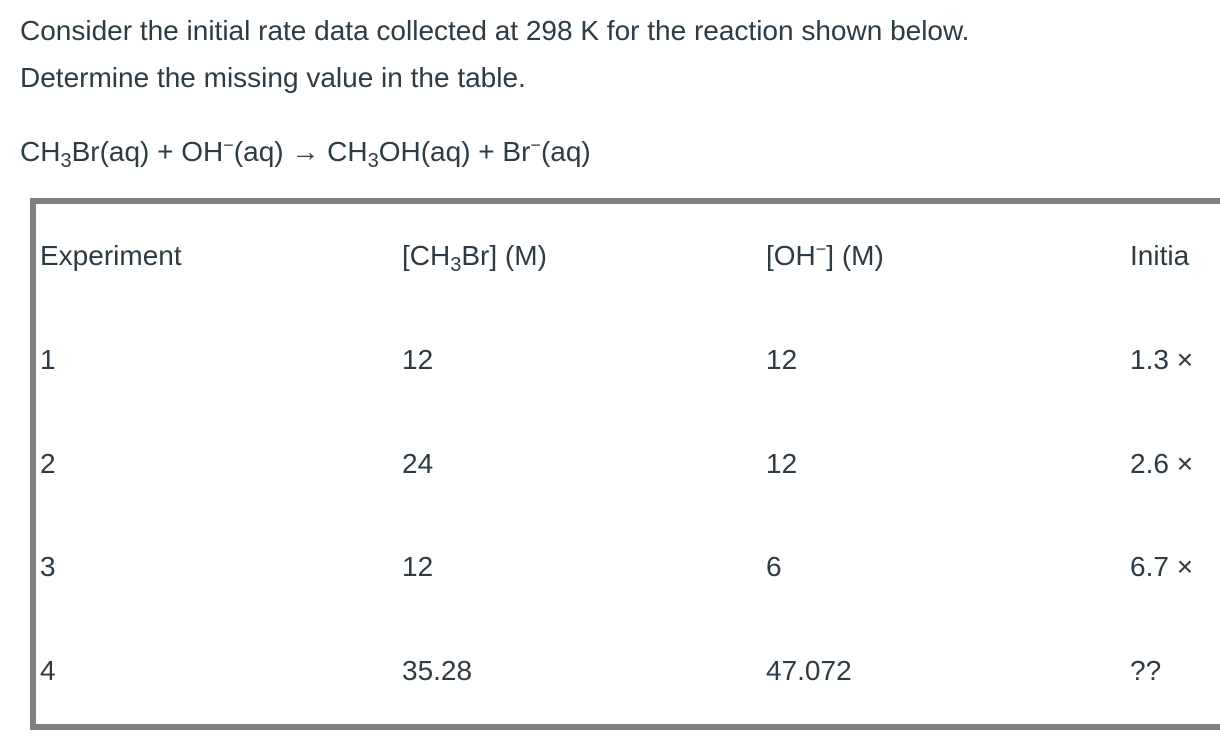  Describe the element at coordinates (1160, 255) in the screenshot. I see `header-cell: Initia` at that location.